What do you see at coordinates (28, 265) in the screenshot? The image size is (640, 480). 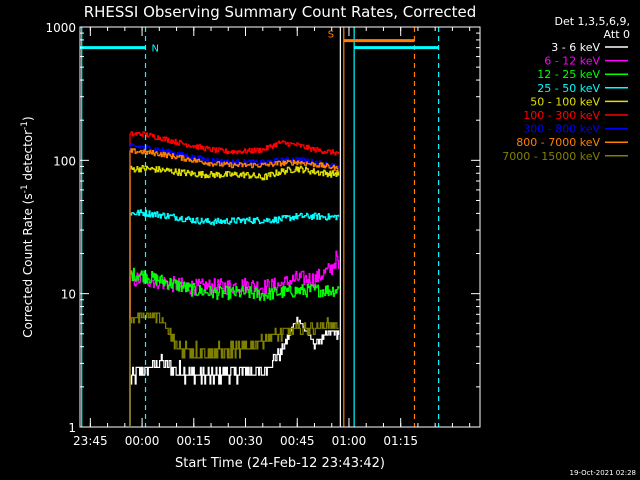 I see `y-axis-label-main: Corrected Count Rate (s` at bounding box center [28, 265].